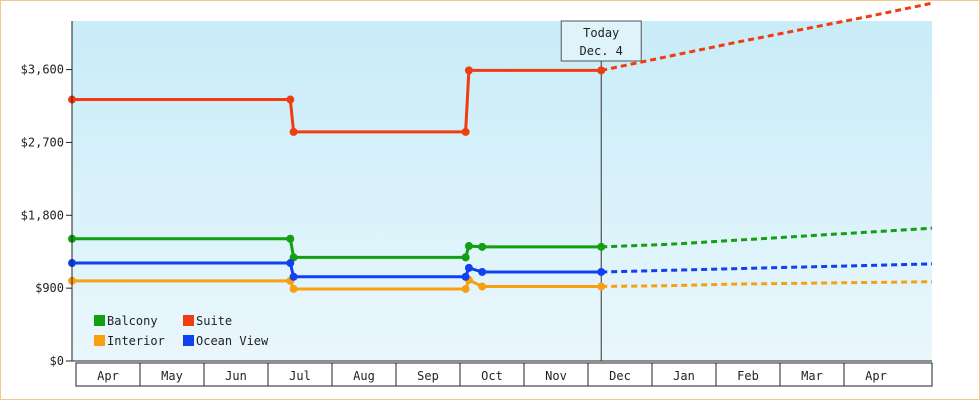 The height and width of the screenshot is (401, 980). I want to click on legend-swatch-interior, so click(99, 340).